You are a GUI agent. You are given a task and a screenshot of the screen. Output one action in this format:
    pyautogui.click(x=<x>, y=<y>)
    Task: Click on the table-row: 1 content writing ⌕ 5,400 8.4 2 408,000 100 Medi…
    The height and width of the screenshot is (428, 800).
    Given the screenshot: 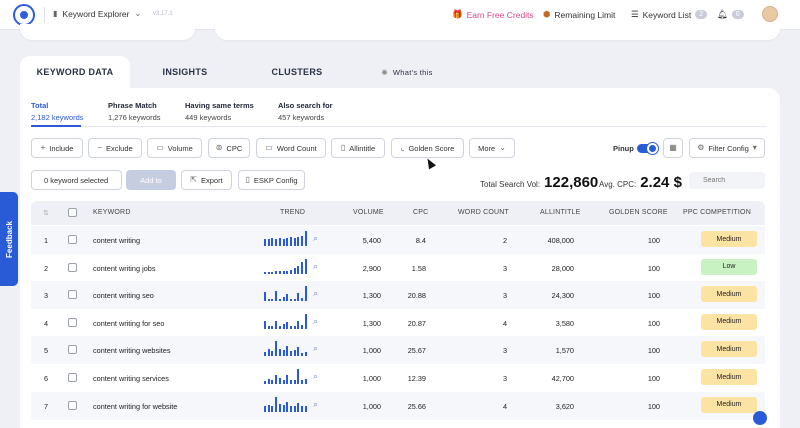 What is the action you would take?
    pyautogui.click(x=398, y=240)
    